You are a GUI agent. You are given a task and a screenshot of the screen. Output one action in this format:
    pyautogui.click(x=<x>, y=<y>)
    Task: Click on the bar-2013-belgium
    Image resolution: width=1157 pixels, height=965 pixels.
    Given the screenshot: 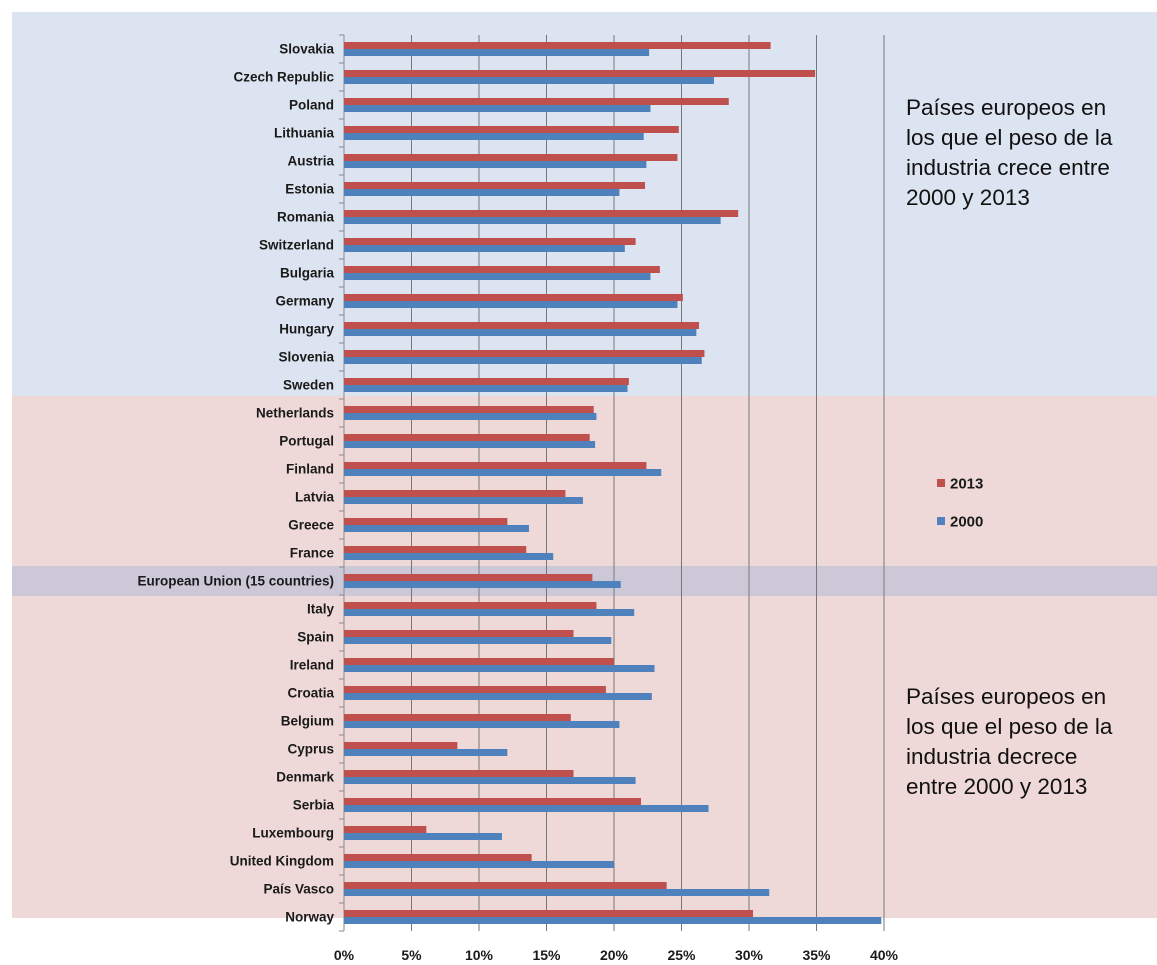 What is the action you would take?
    pyautogui.click(x=457, y=717)
    